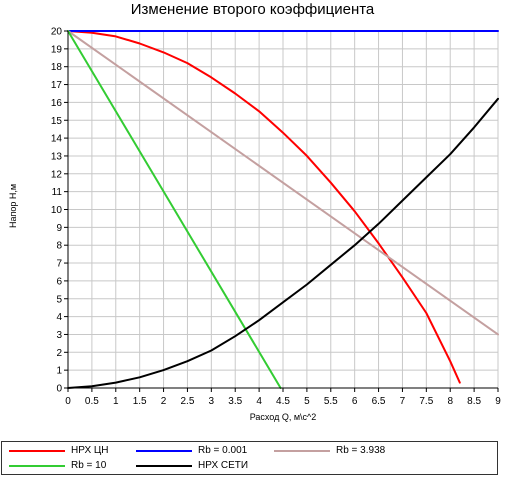 The width and height of the screenshot is (505, 479). I want to click on y-tick-label: 11, so click(57, 192).